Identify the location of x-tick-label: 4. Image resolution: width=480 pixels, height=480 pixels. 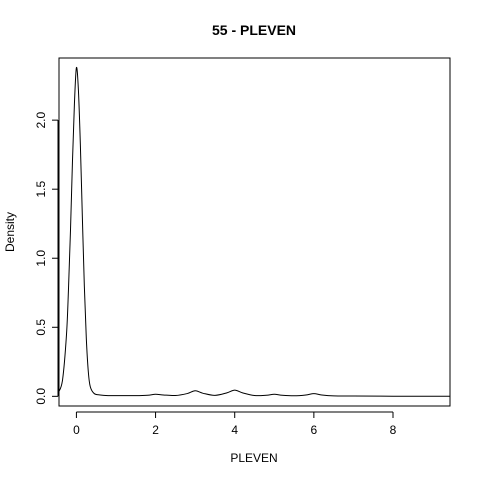
(234, 430).